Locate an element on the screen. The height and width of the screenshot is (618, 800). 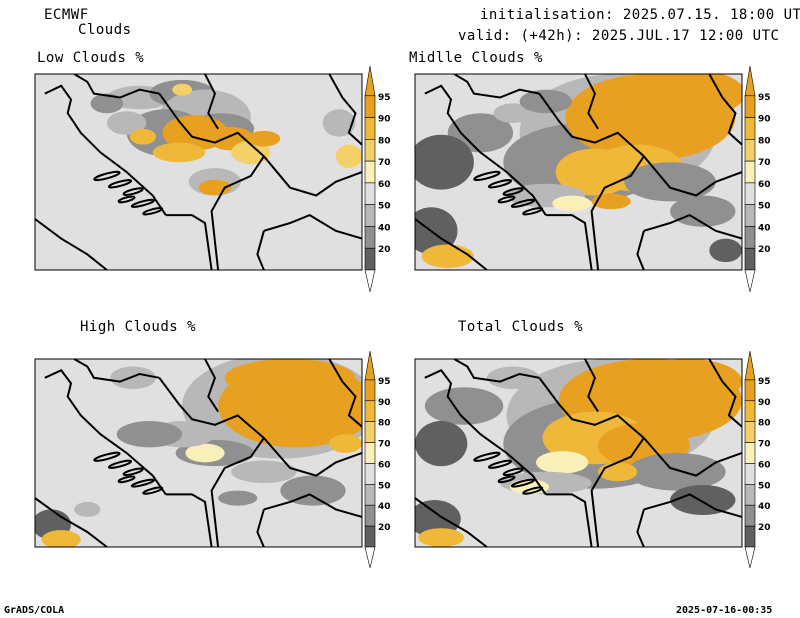
colorbar-low: 95 90 80 70 60 50 40 20 is located at coordinates (377, 178).